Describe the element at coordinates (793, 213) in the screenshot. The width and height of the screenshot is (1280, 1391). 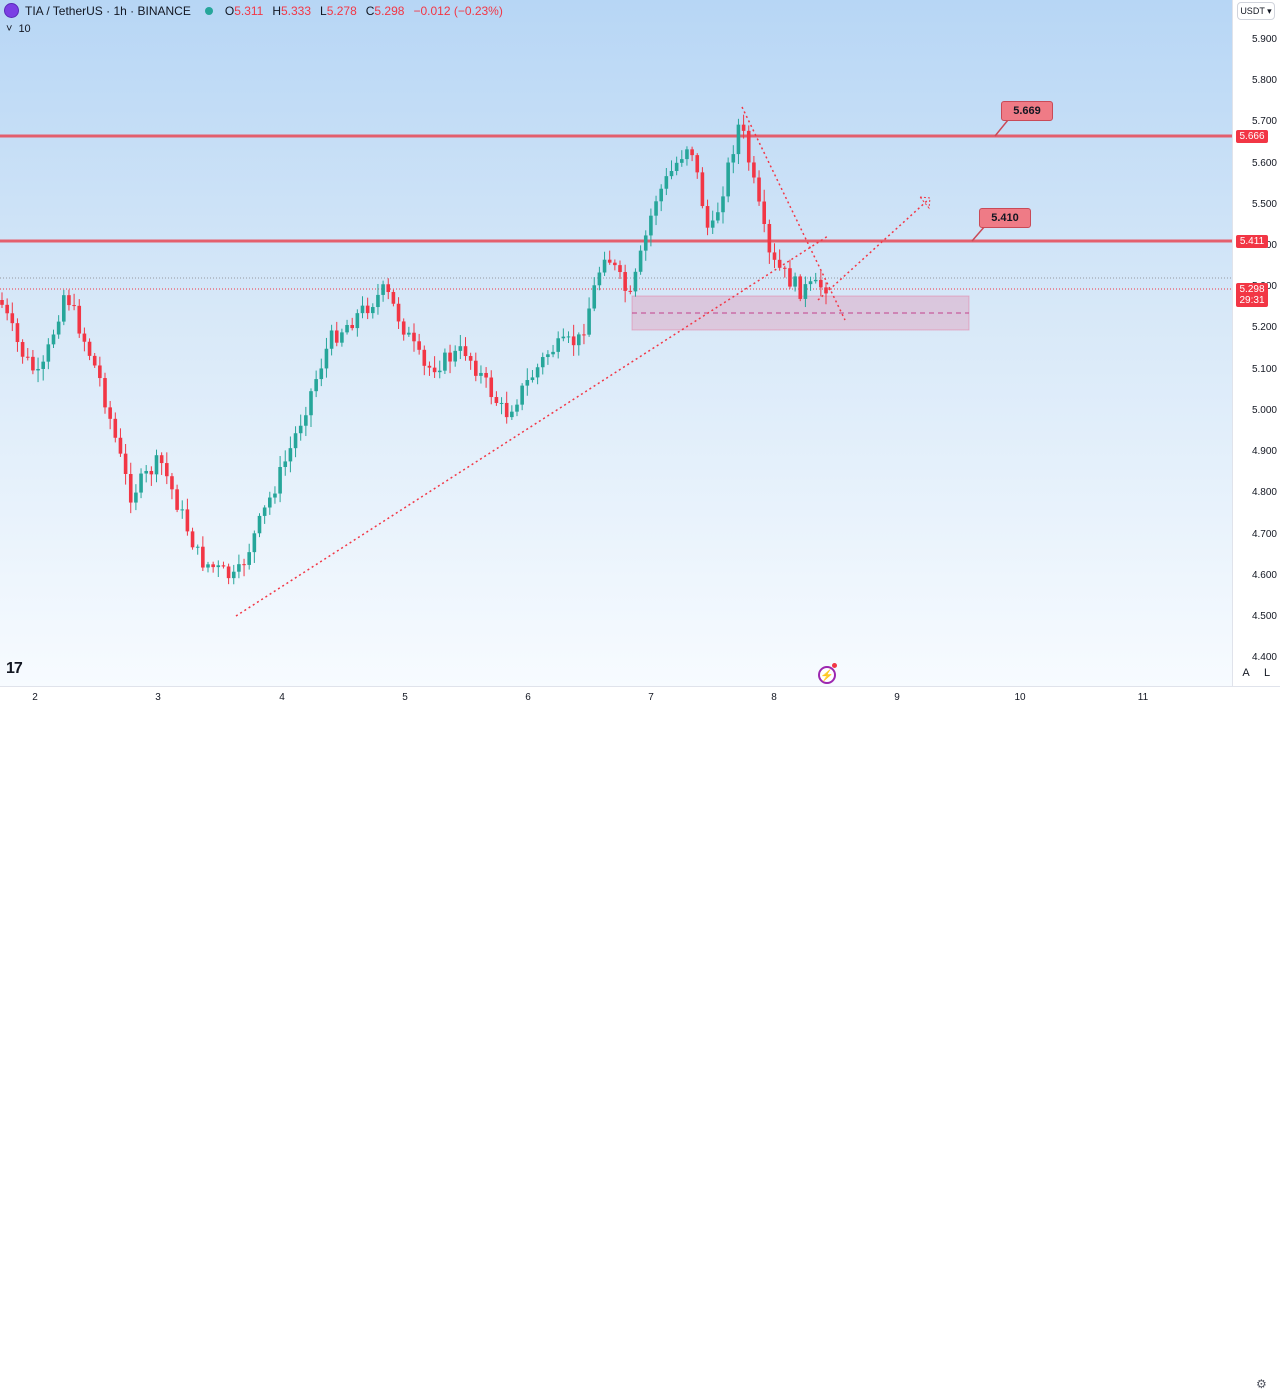
I see `downtrend-line` at that location.